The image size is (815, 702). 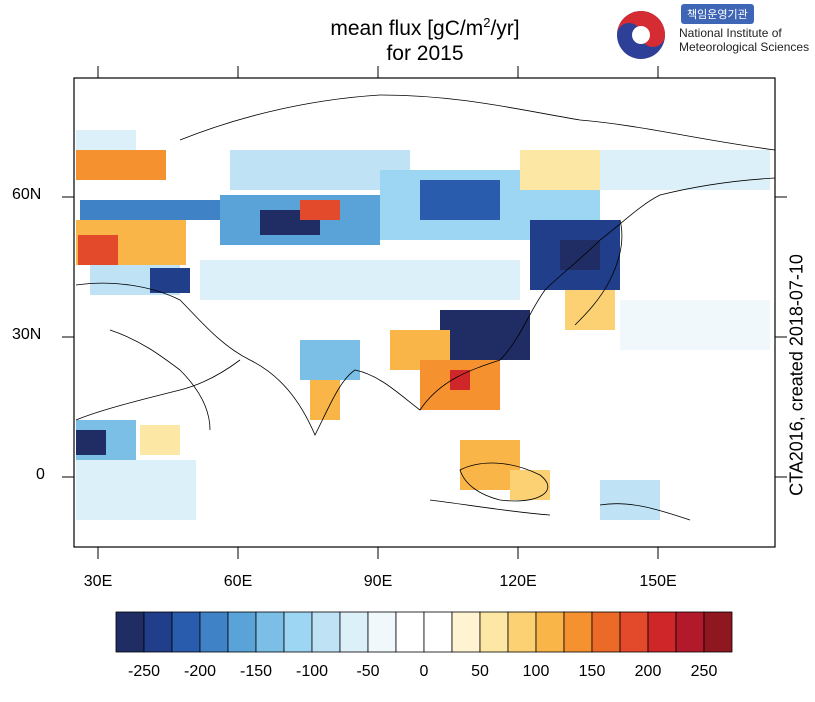 I want to click on colorbar, so click(x=424, y=632).